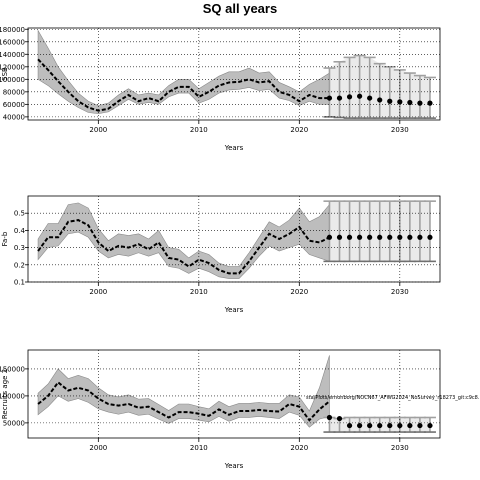  What do you see at coordinates (14, 92) in the screenshot?
I see `y-tick-label: 80000` at bounding box center [14, 92].